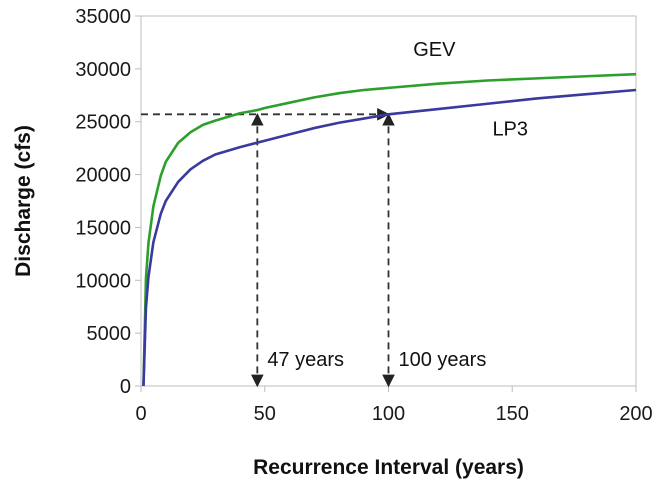 The image size is (660, 484). Describe the element at coordinates (510, 129) in the screenshot. I see `series-label-lp3: LP3` at that location.